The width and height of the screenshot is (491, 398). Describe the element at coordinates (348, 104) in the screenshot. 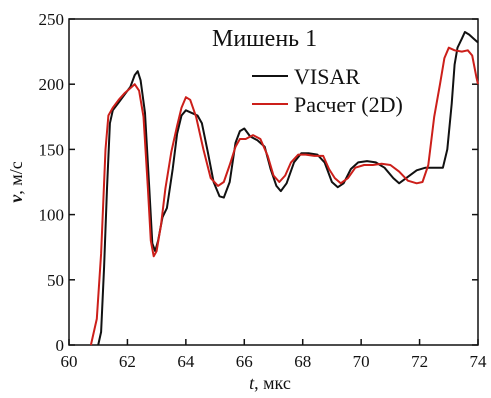

I see `legend-label-raschet: Расчет (2D)` at that location.